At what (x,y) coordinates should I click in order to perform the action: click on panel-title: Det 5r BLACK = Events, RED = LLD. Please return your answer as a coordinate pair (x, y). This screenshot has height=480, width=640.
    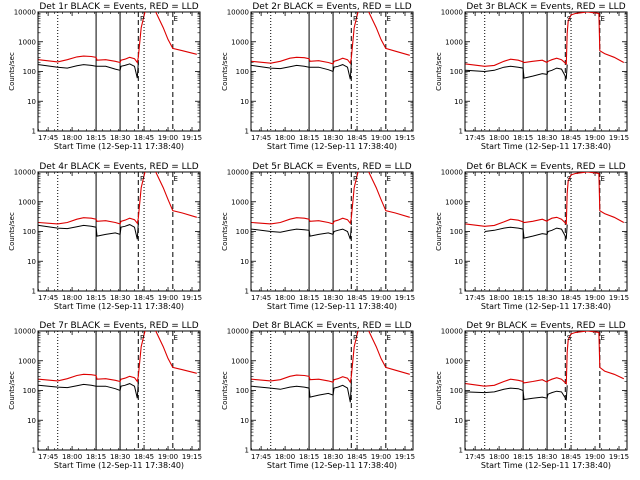
    Looking at the image, I should click on (331, 167).